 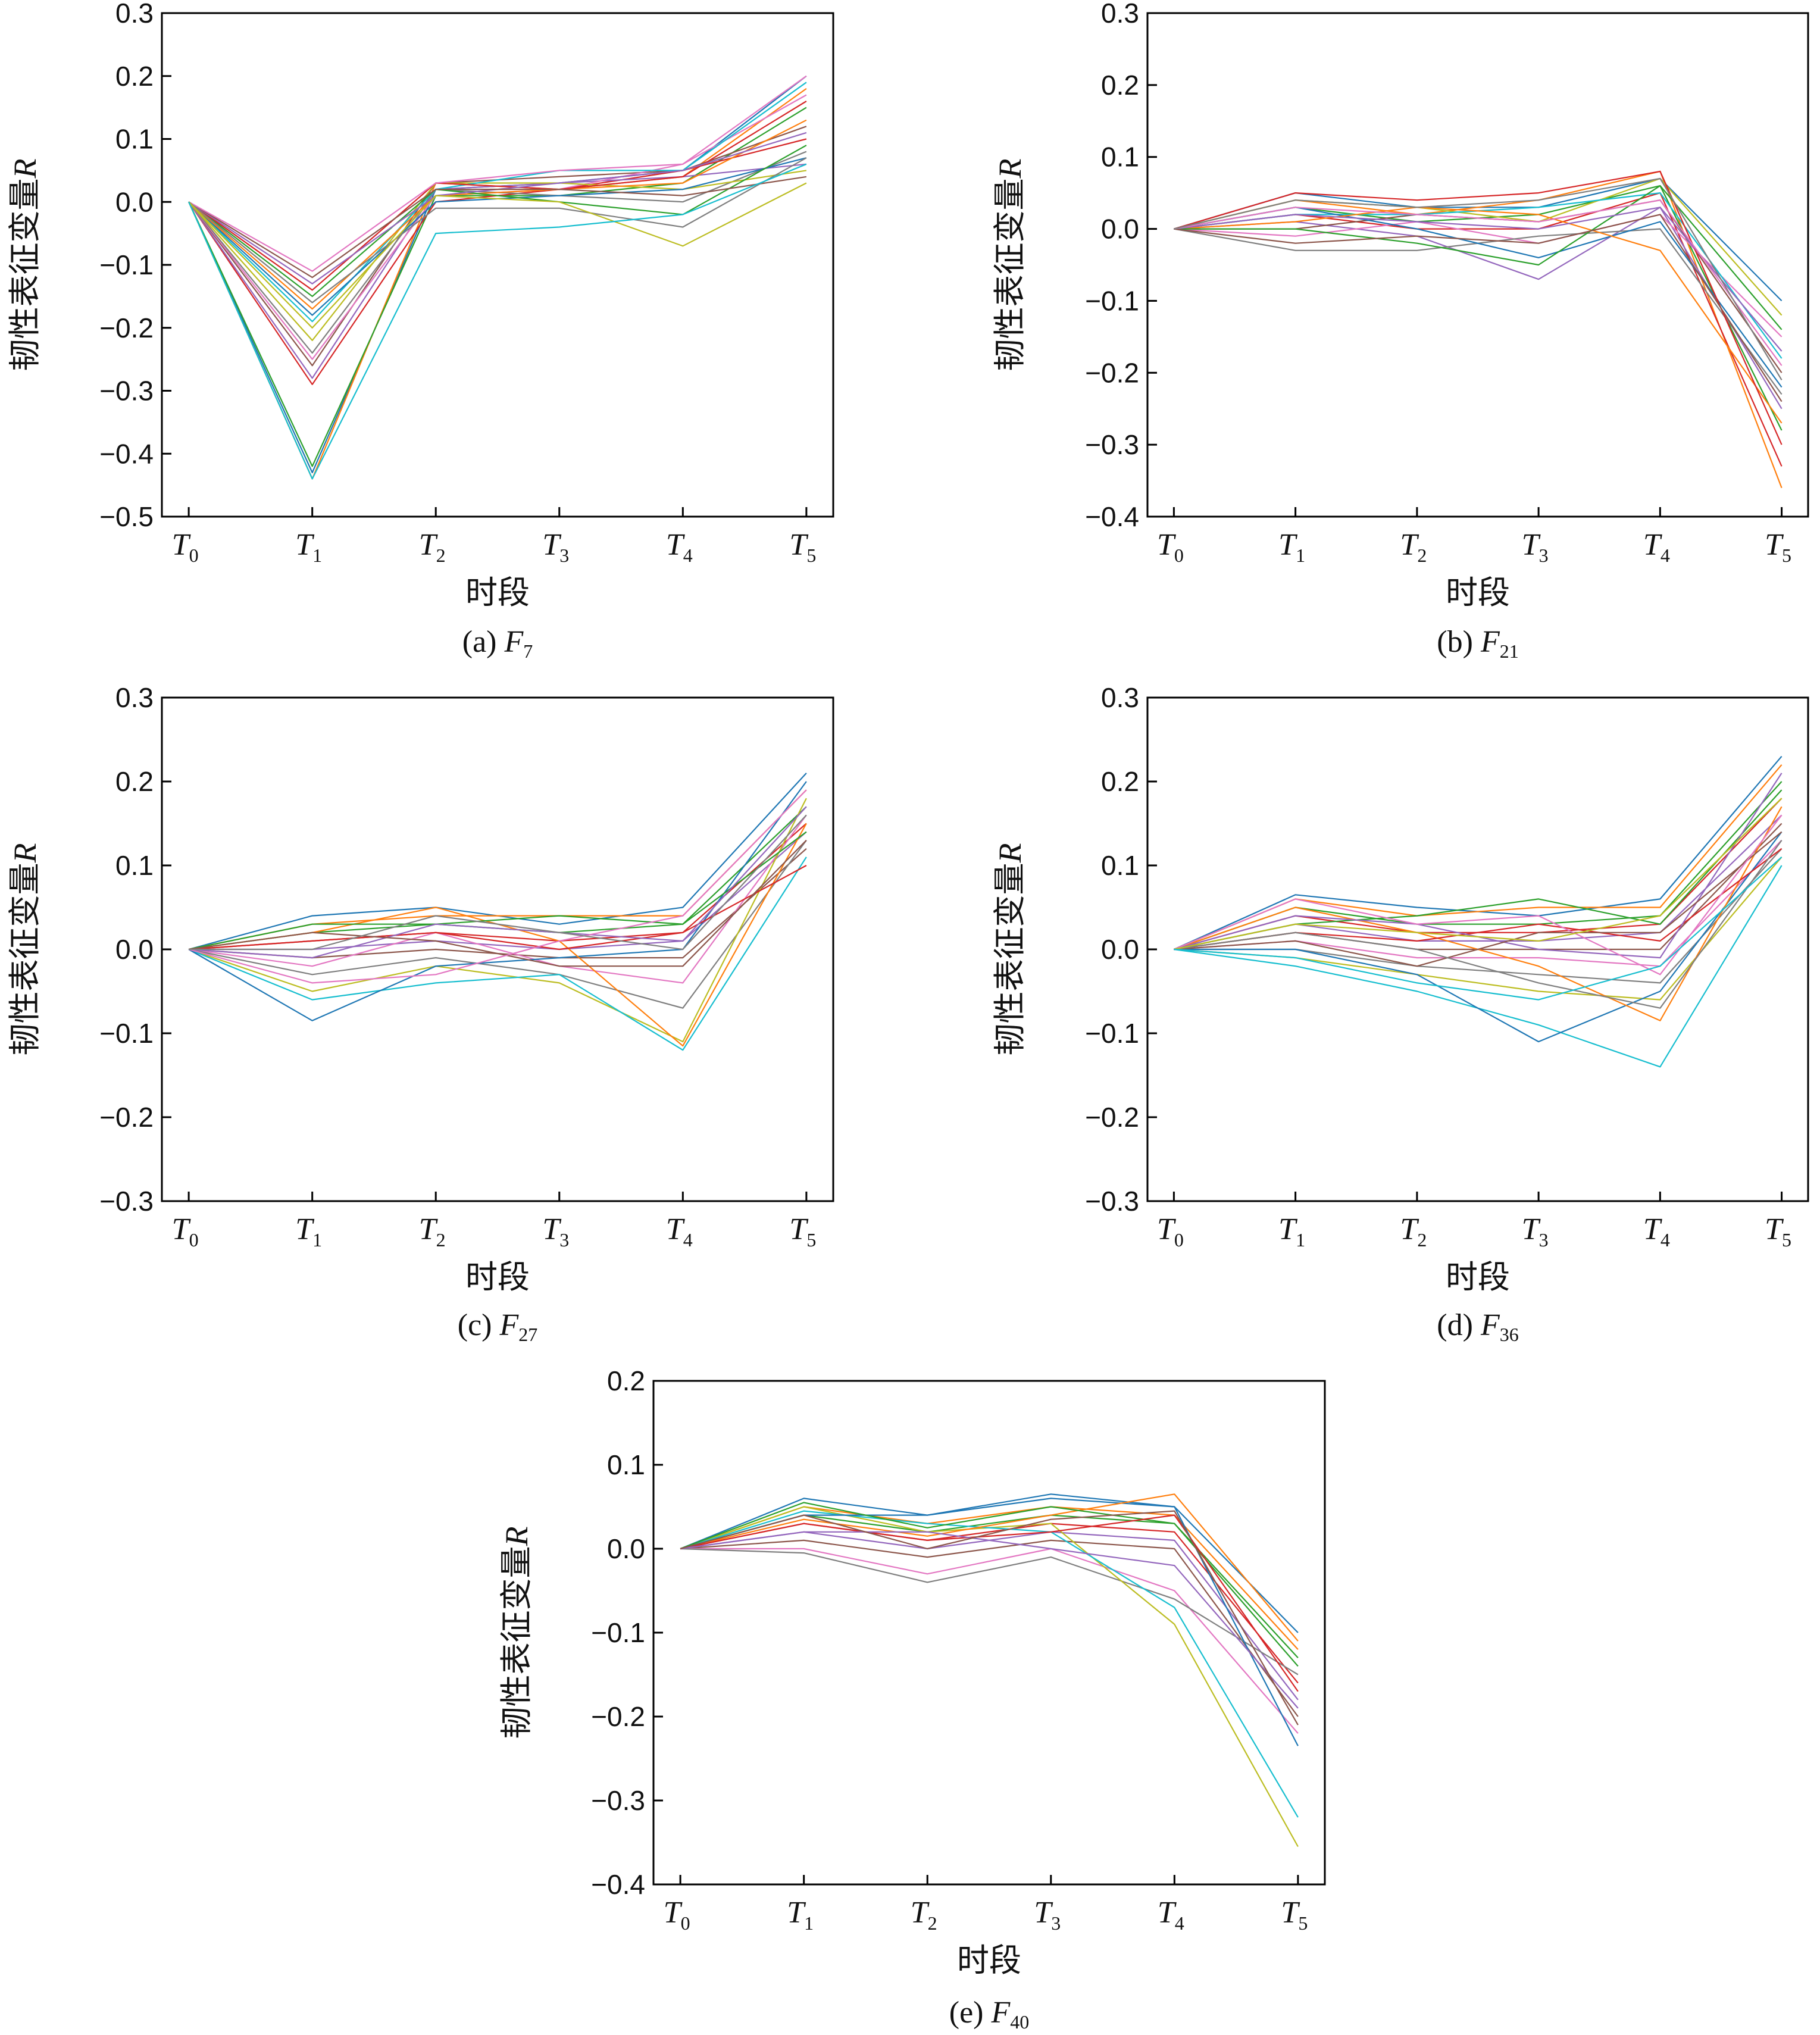 I want to click on caption-prefix: (e), so click(x=970, y=2013).